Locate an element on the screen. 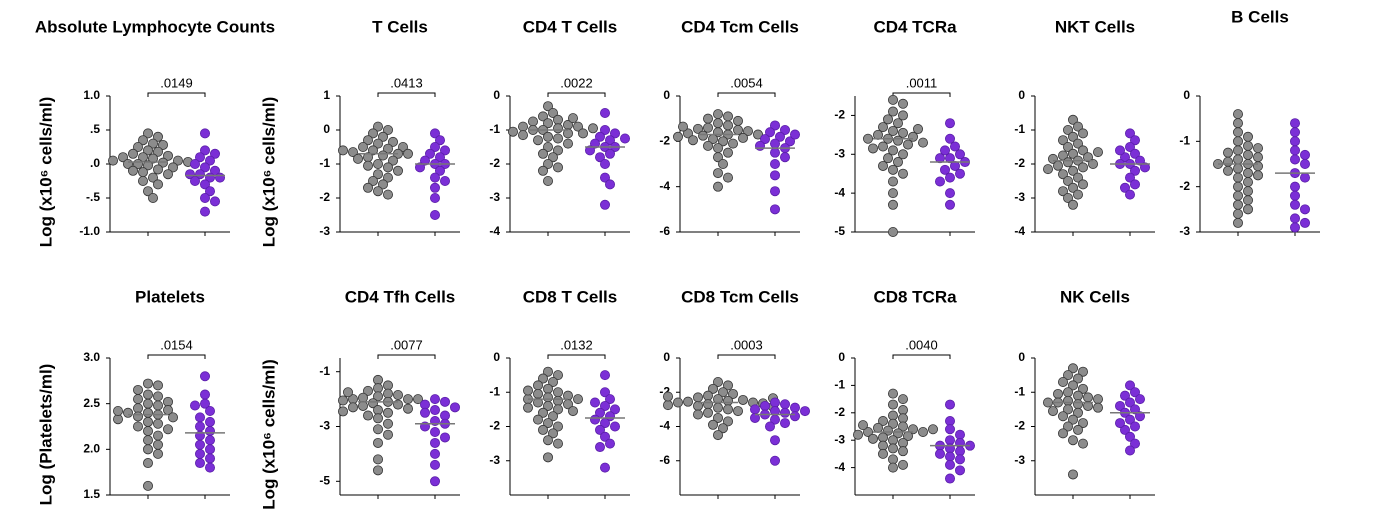 This screenshot has height=525, width=1384. p-value: .0040 is located at coordinates (921, 344).